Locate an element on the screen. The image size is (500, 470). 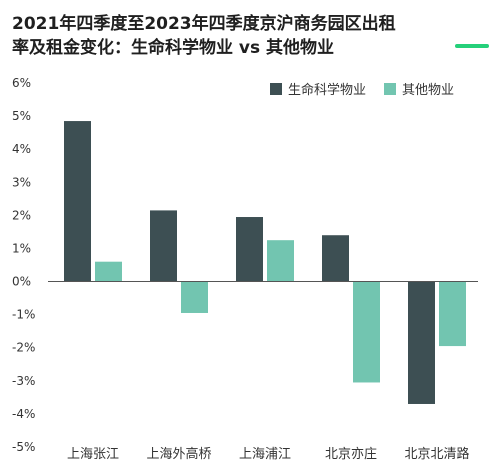
y-tick-label: -4% is located at coordinates (23, 414).